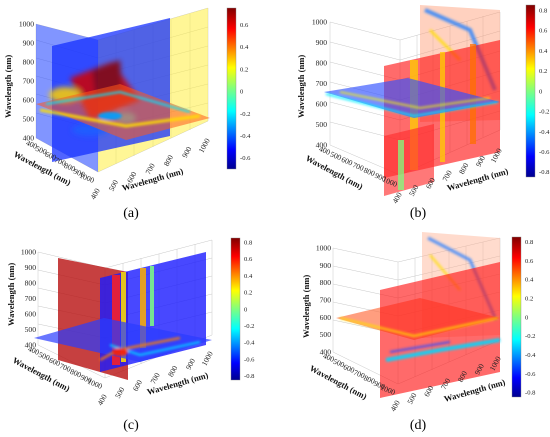 The height and width of the screenshot is (437, 550). What do you see at coordinates (8, 86) in the screenshot?
I see `panel-a-z-axis-label: Wavelength (nm)` at bounding box center [8, 86].